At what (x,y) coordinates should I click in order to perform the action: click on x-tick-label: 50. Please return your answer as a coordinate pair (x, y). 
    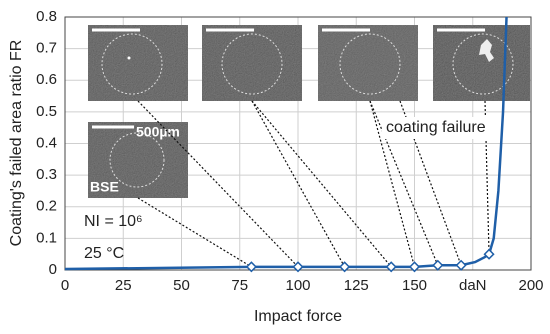
    Looking at the image, I should click on (181, 285).